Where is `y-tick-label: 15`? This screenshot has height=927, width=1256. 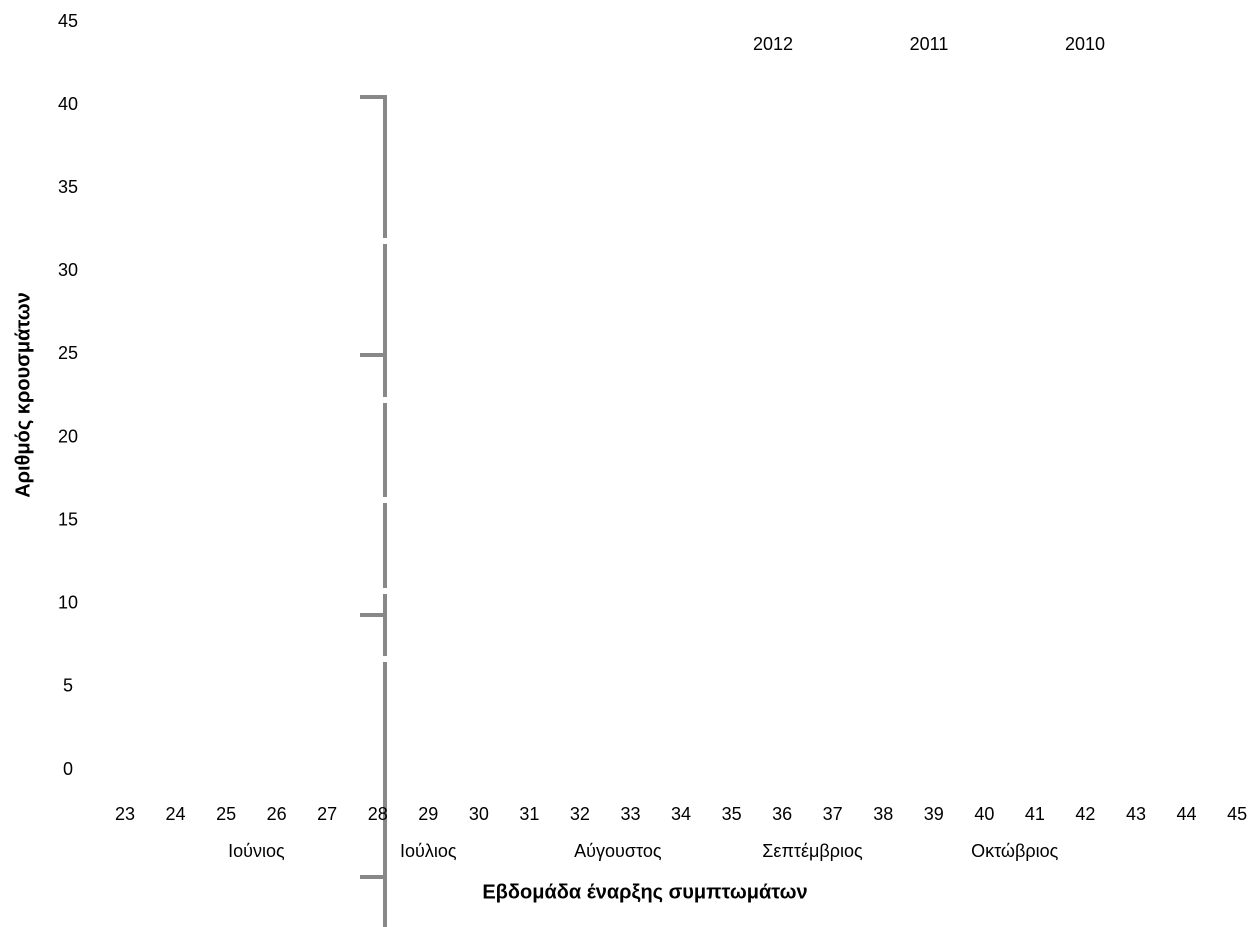
y-tick-label: 15 is located at coordinates (68, 519).